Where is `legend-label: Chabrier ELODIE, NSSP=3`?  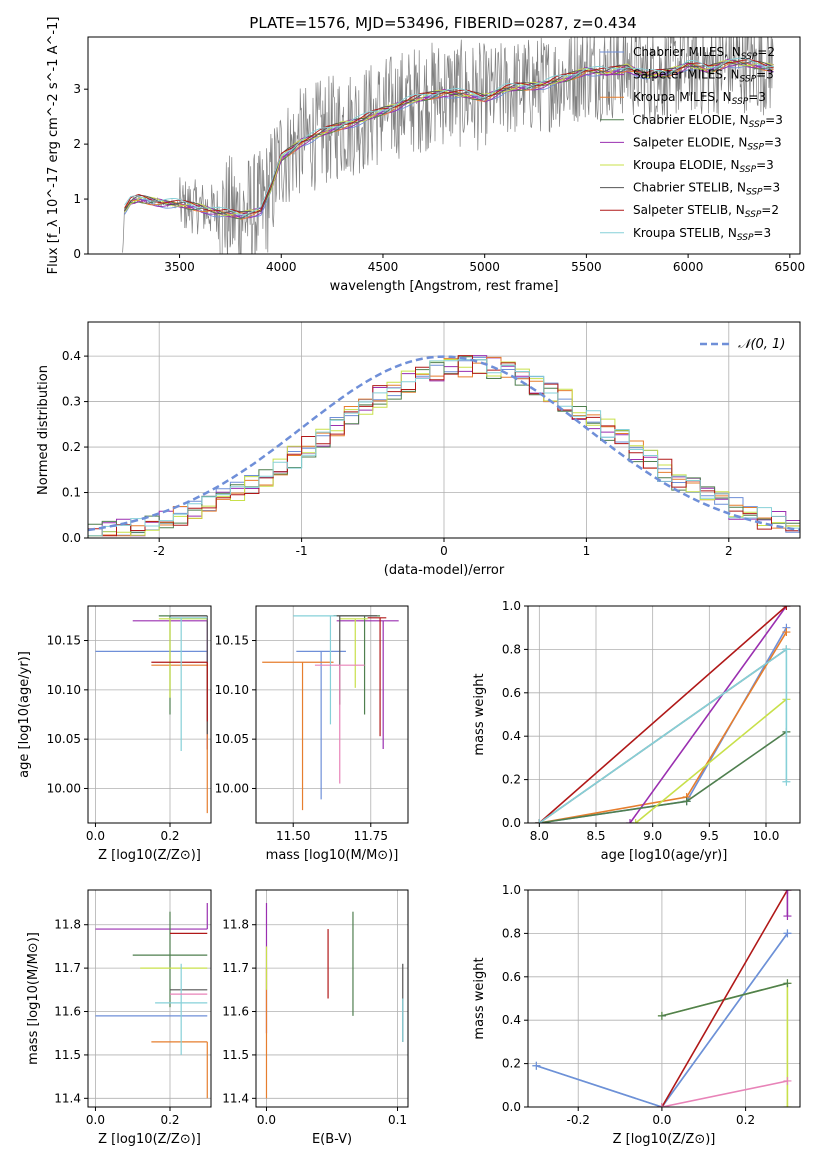
legend-label: Chabrier ELODIE, NSSP=3 is located at coordinates (708, 121).